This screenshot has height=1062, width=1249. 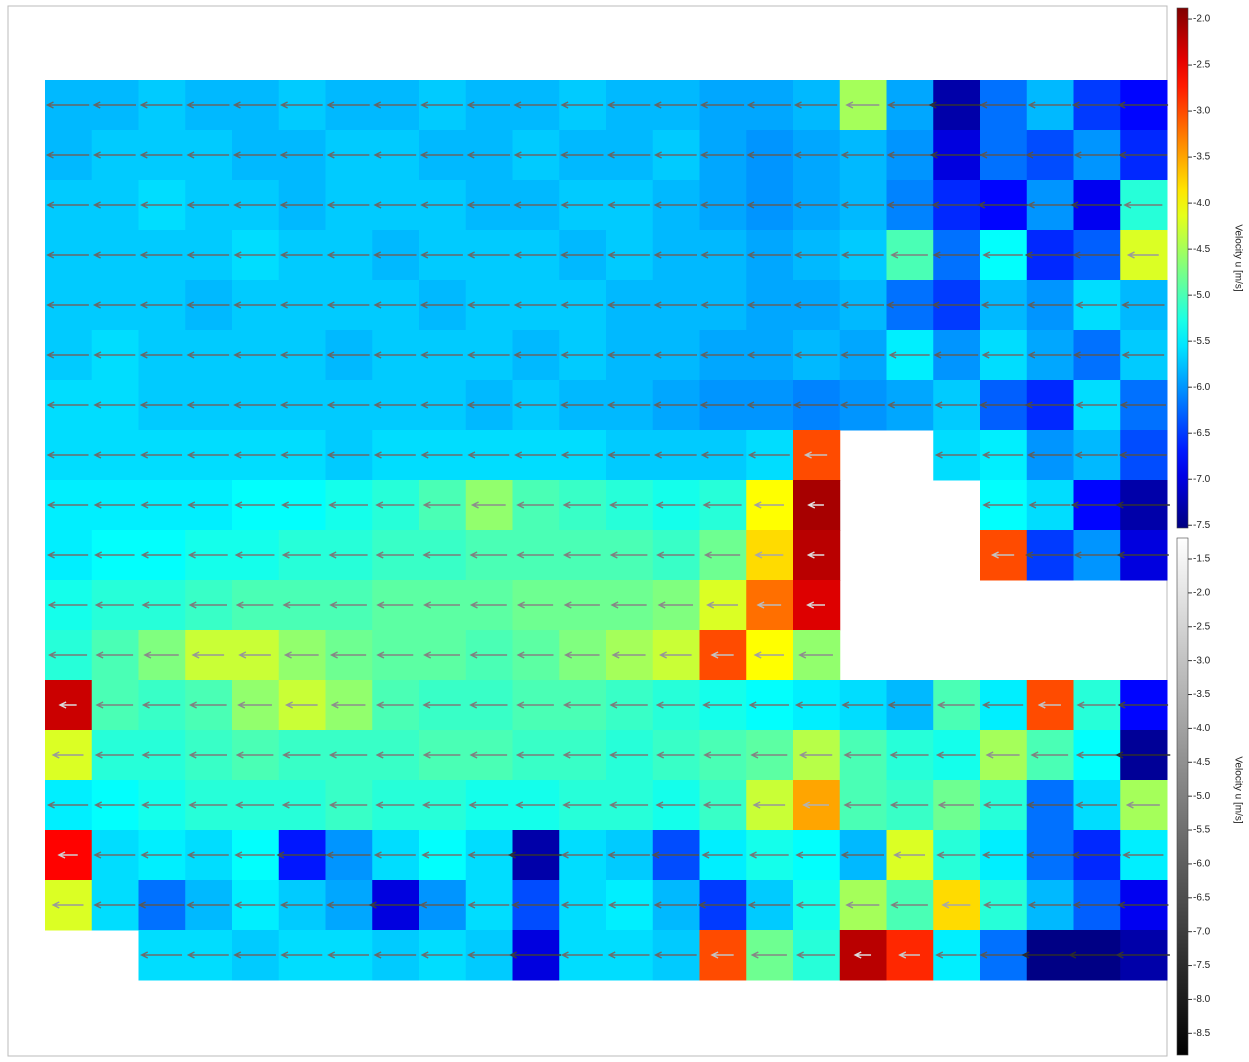 I want to click on colorbar-tick-label: -3.0, so click(x=1202, y=111).